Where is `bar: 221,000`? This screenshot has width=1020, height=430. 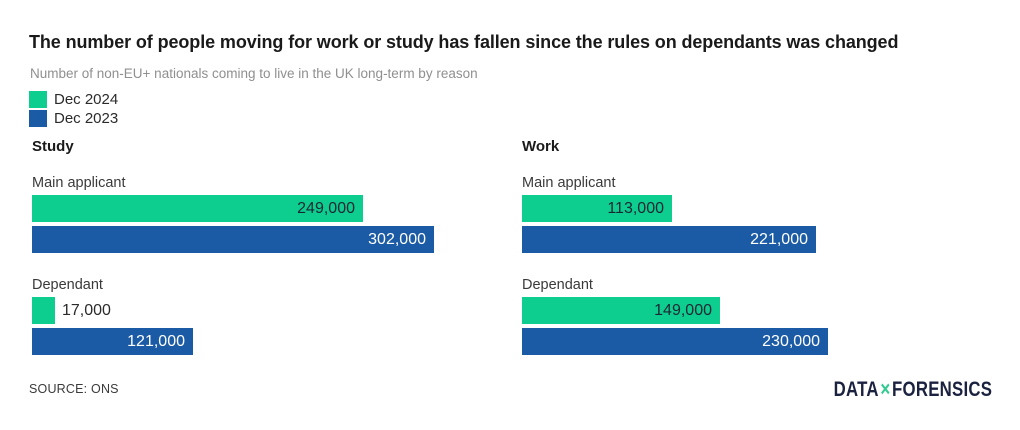
bar: 221,000 is located at coordinates (669, 239).